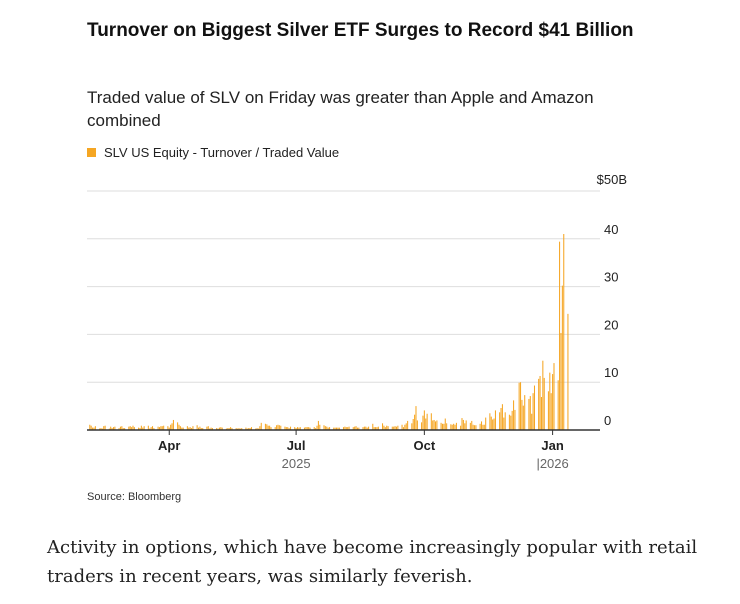  I want to click on x-tick-label: Apr, so click(169, 445).